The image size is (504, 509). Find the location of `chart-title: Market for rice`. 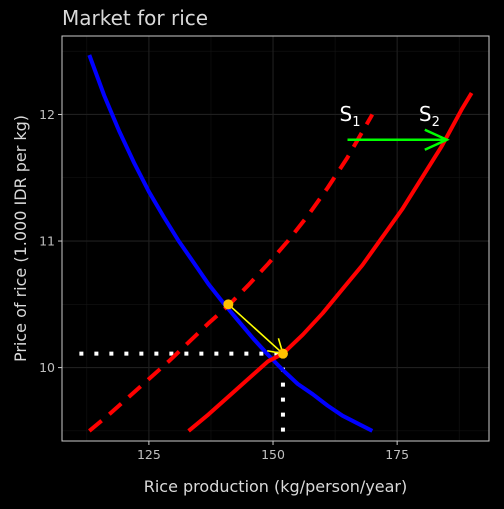

chart-title: Market for rice is located at coordinates (135, 18).